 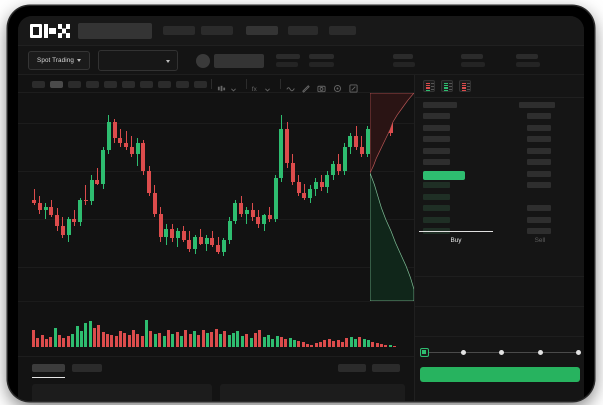 I want to click on settings-icon, so click(x=337, y=89).